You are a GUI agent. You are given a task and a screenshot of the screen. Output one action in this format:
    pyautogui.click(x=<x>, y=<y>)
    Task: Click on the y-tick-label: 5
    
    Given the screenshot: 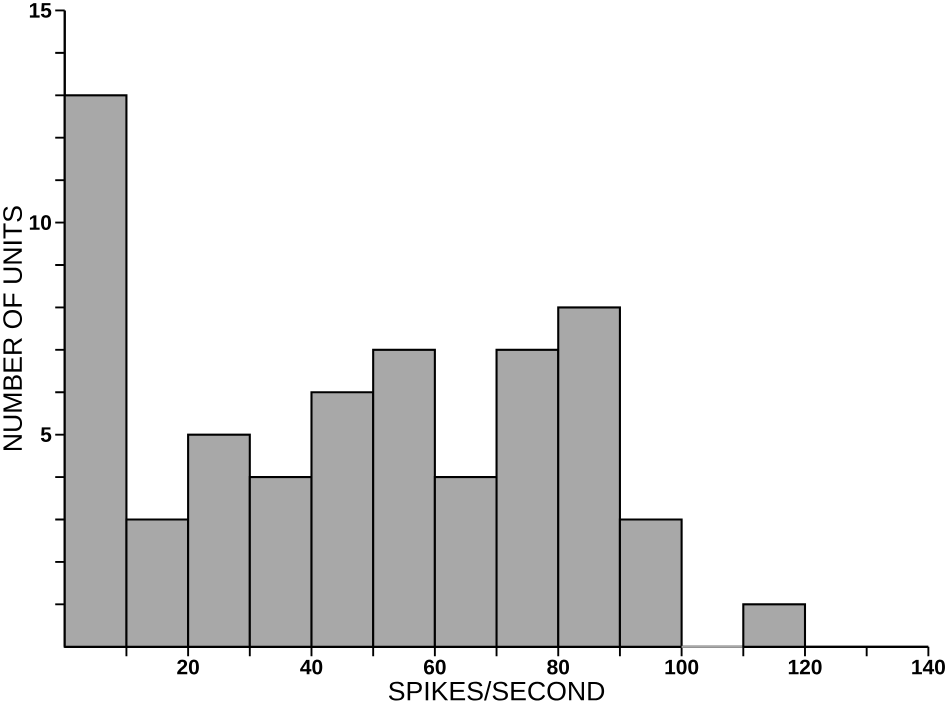 What is the action you would take?
    pyautogui.click(x=46, y=434)
    